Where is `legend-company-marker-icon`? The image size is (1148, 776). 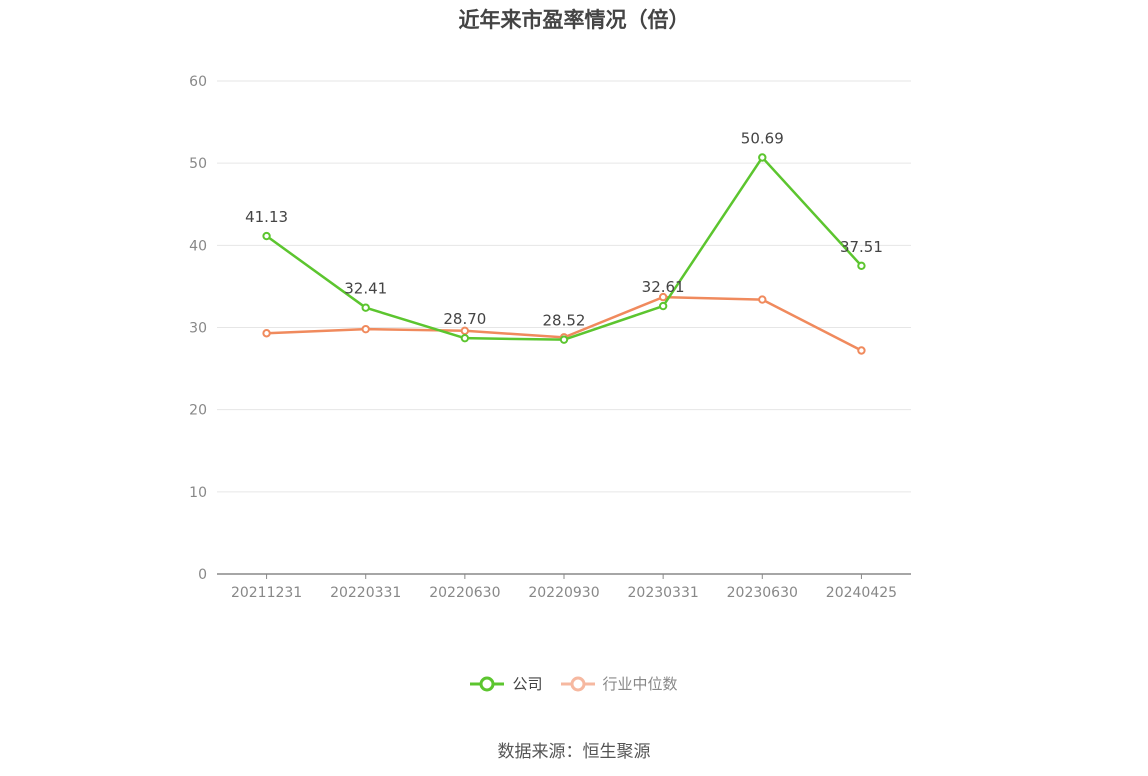
legend-company-marker-icon is located at coordinates (487, 683).